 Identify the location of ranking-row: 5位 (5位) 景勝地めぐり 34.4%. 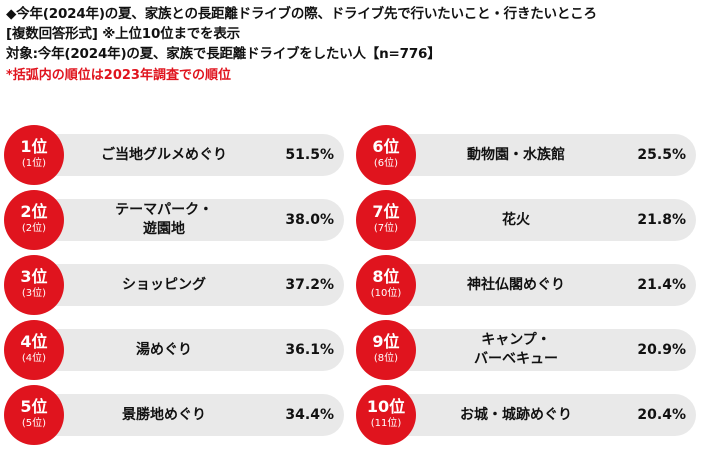
(174, 415).